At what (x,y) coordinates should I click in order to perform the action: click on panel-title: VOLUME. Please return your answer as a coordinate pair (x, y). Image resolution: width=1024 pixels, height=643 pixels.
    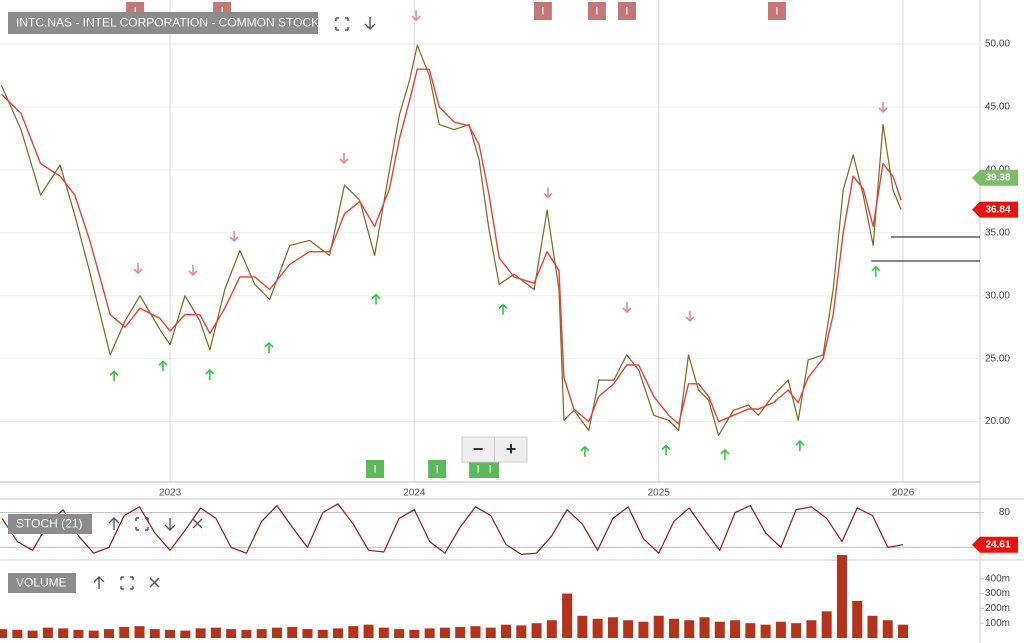
    Looking at the image, I should click on (41, 583).